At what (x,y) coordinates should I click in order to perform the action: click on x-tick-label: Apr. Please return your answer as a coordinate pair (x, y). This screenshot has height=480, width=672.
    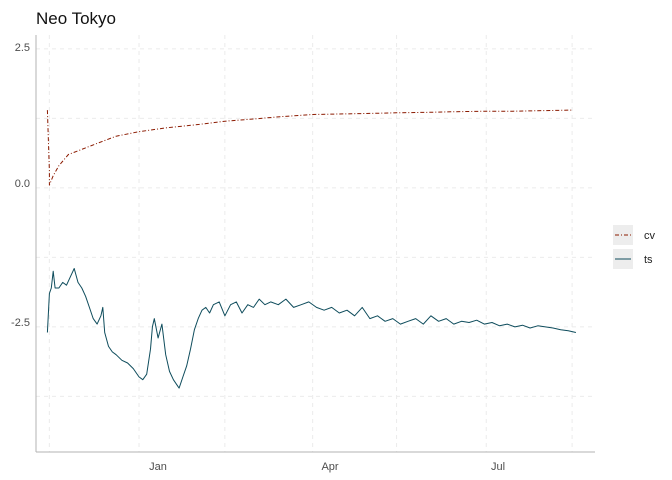
    Looking at the image, I should click on (329, 467).